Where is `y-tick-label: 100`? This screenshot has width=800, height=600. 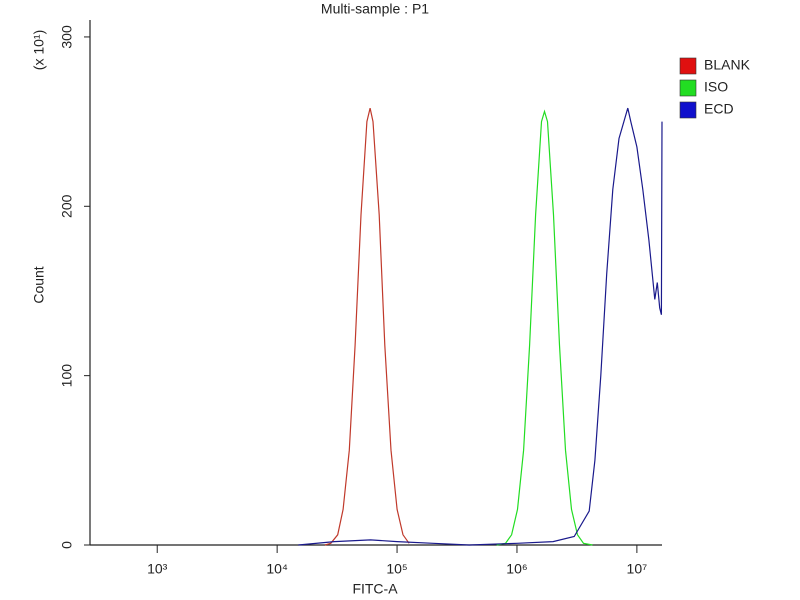
y-tick-label: 100 is located at coordinates (67, 376).